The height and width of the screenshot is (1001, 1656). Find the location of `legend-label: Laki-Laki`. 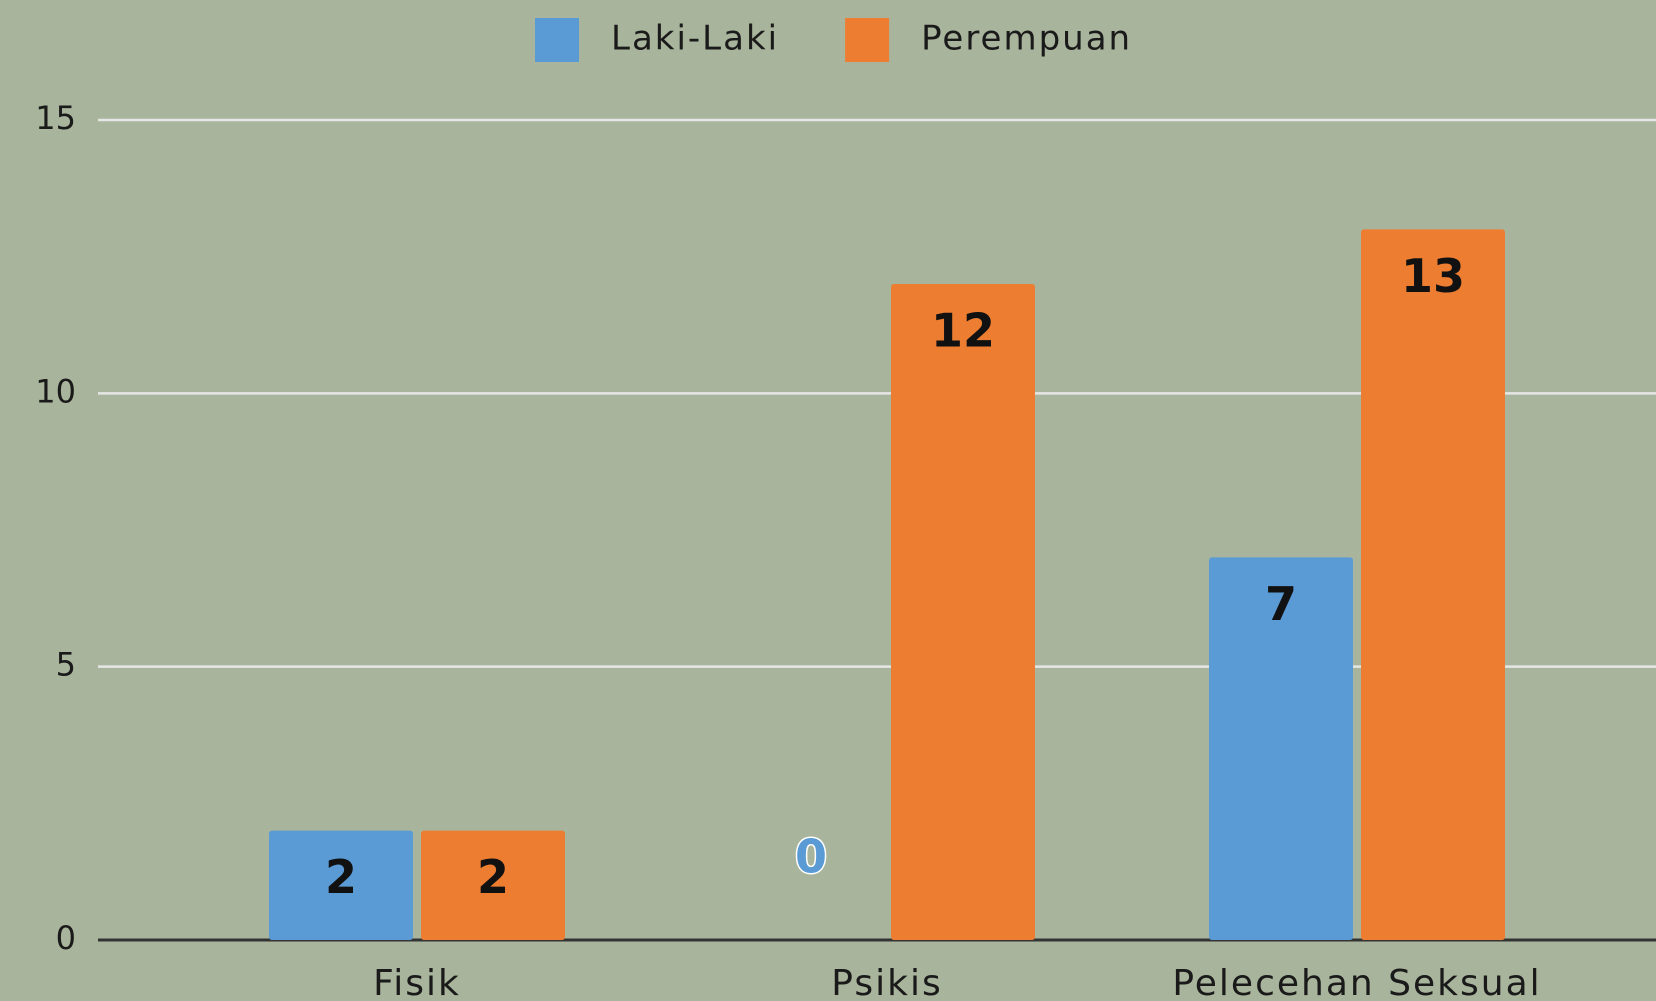

legend-label: Laki-Laki is located at coordinates (695, 39).